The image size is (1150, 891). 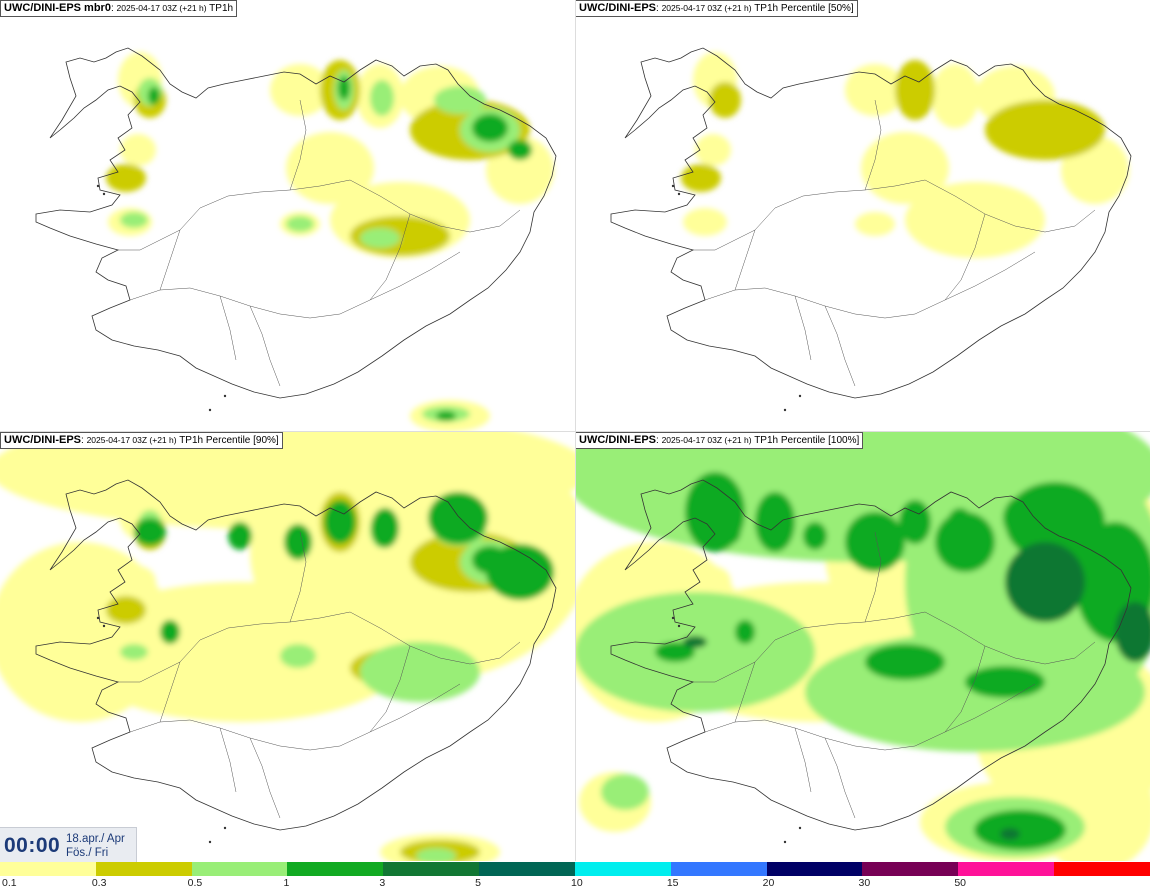 What do you see at coordinates (9, 883) in the screenshot?
I see `colorbar-label: 0.1` at bounding box center [9, 883].